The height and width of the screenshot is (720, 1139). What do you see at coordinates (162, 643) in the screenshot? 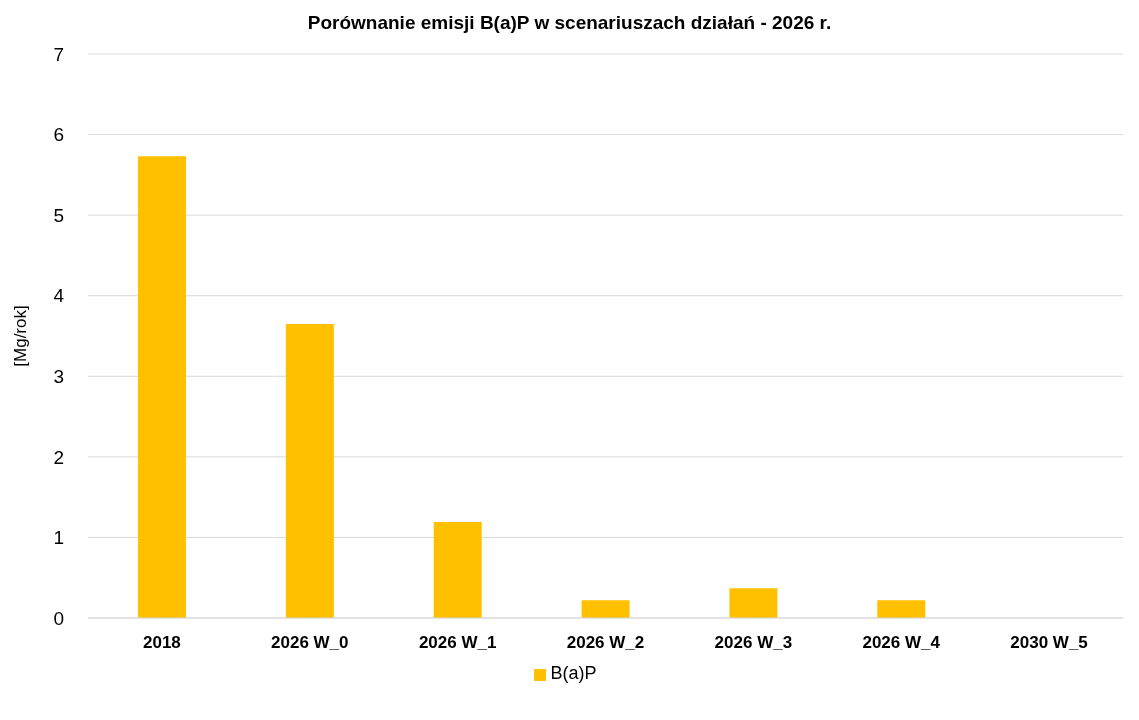
I see `x-tick-label: 2018` at bounding box center [162, 643].